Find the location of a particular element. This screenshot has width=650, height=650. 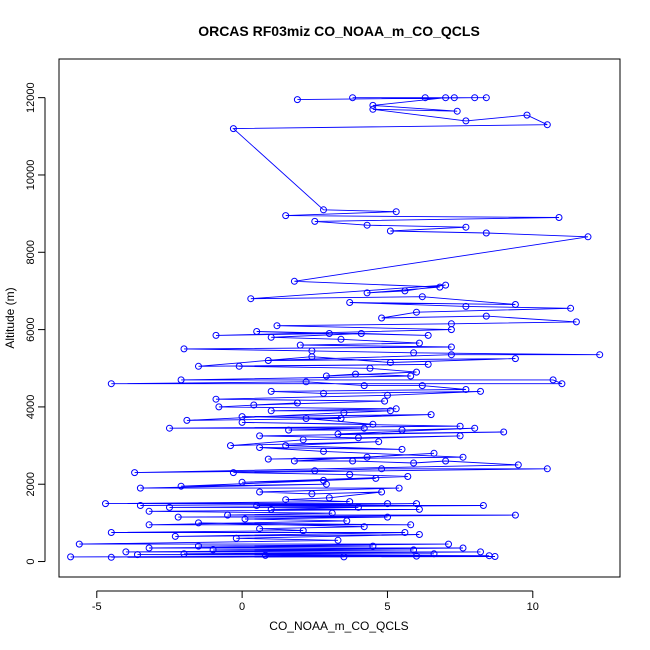

x-tick-label: -5 is located at coordinates (97, 607).